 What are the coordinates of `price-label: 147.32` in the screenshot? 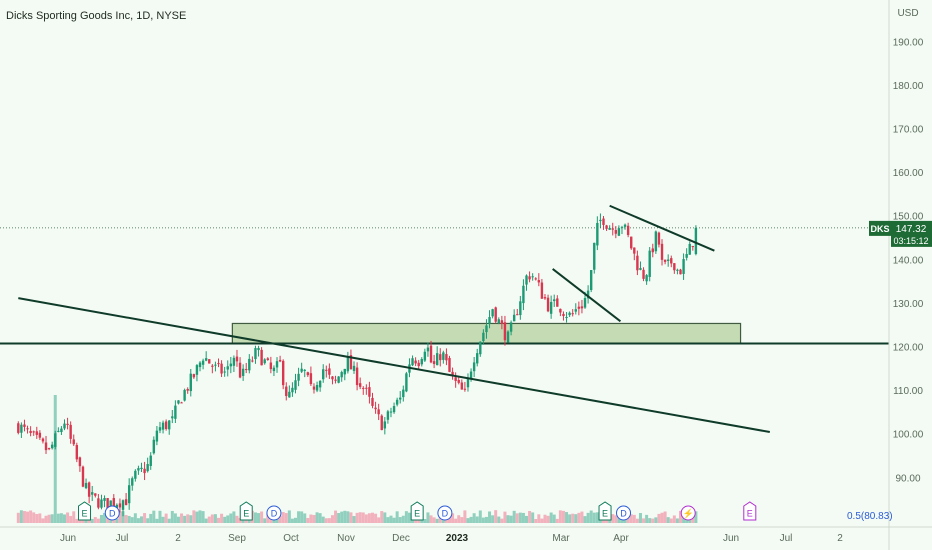 It's located at (911, 229).